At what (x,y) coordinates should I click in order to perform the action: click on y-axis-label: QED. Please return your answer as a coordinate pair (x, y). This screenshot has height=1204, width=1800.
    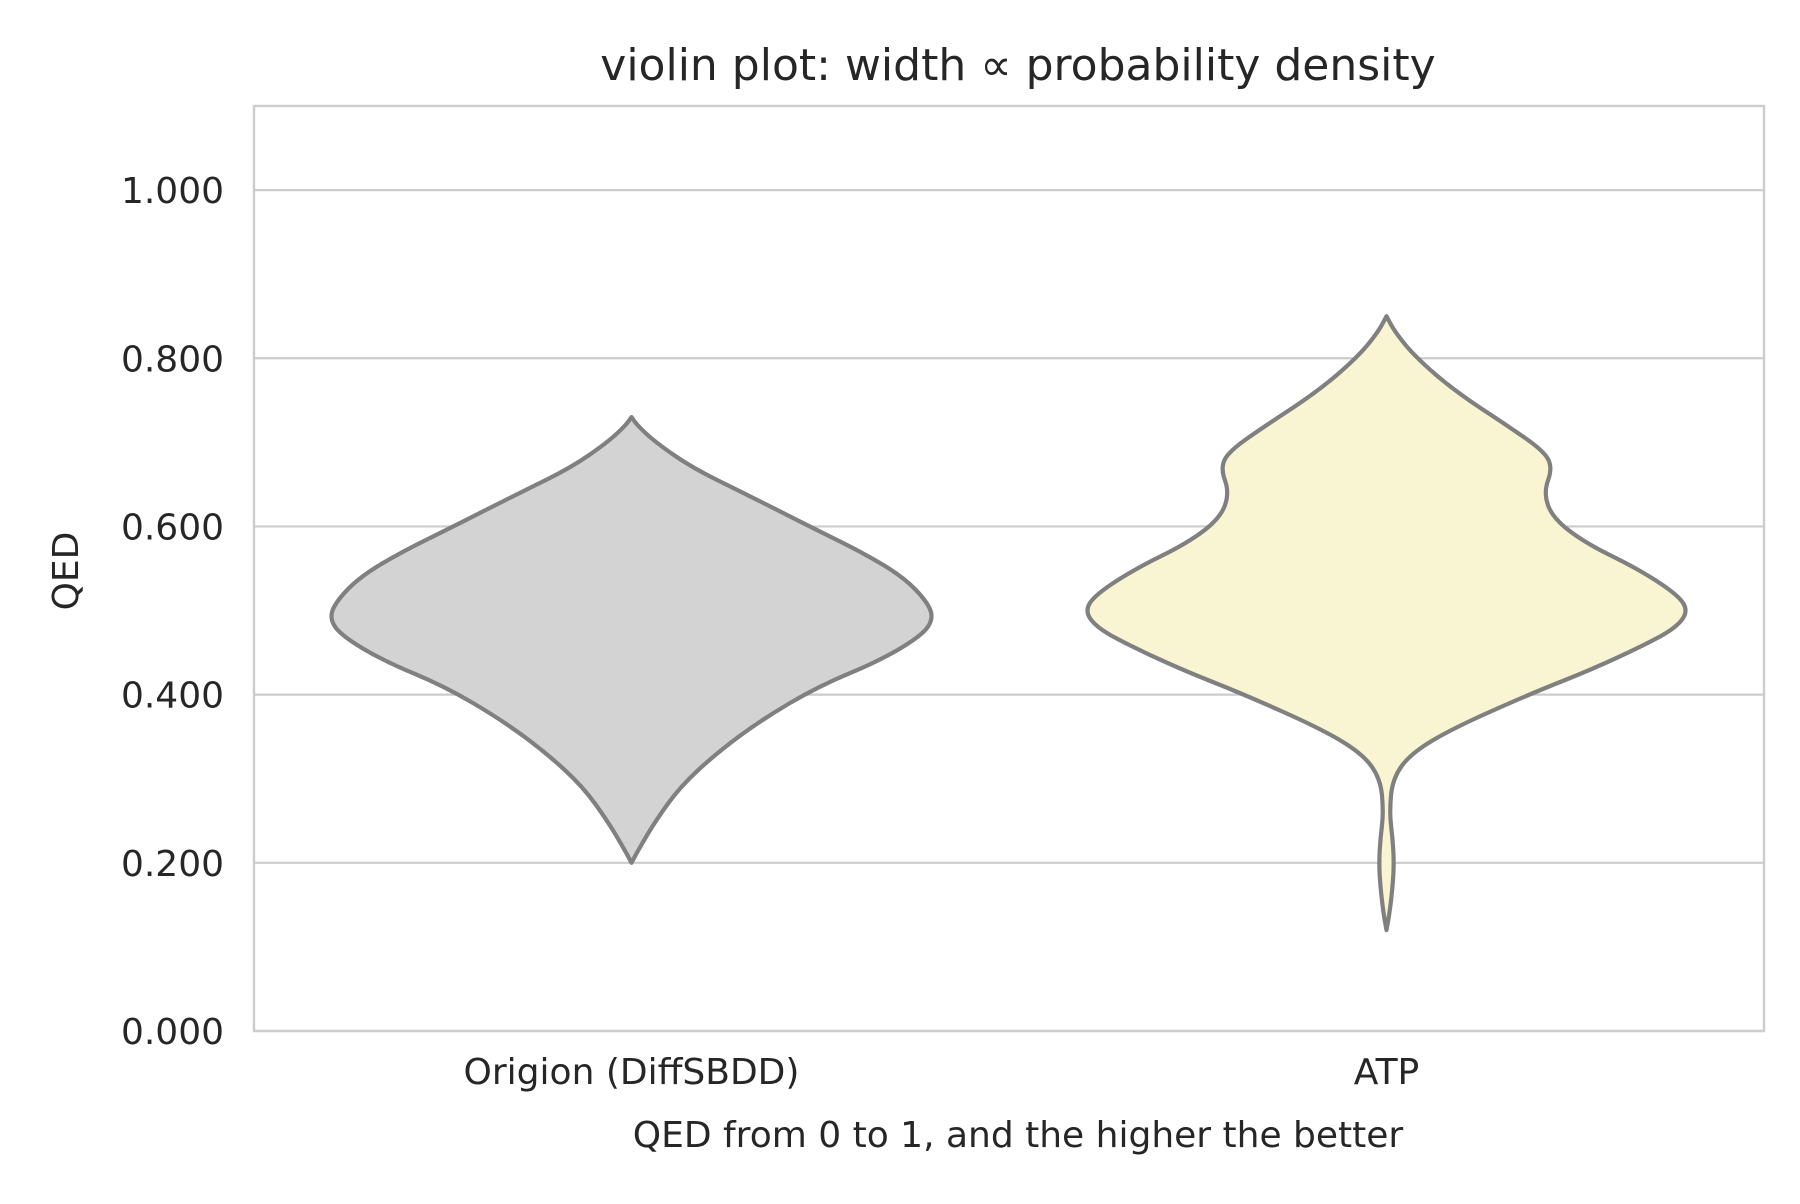
    Looking at the image, I should click on (66, 571).